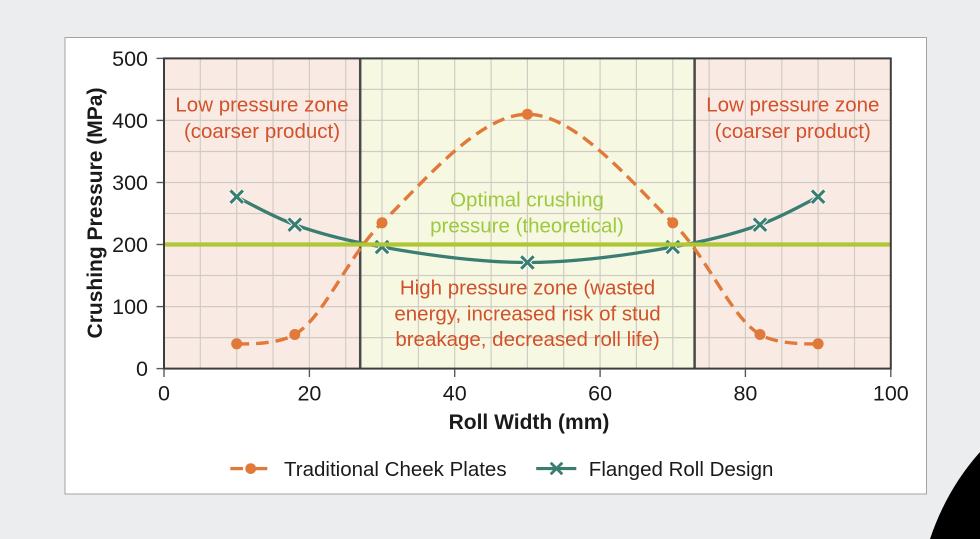 The height and width of the screenshot is (539, 980). I want to click on svg-text: 200, so click(130, 245).